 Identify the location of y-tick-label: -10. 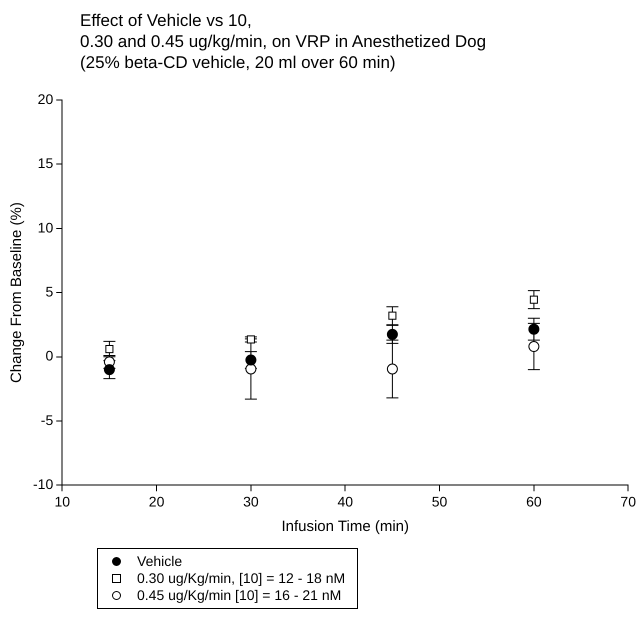
(43, 484).